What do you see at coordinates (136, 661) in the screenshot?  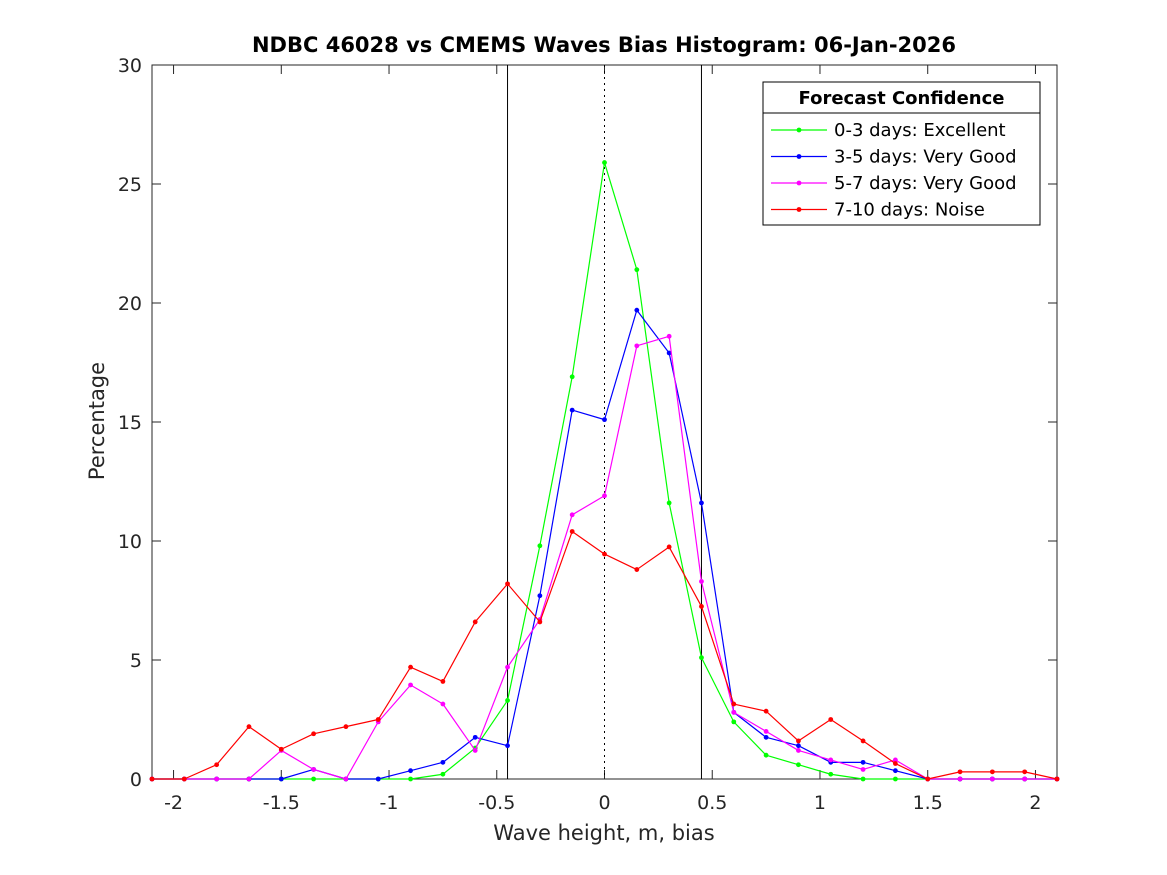 I see `y-tick-label: 5` at bounding box center [136, 661].